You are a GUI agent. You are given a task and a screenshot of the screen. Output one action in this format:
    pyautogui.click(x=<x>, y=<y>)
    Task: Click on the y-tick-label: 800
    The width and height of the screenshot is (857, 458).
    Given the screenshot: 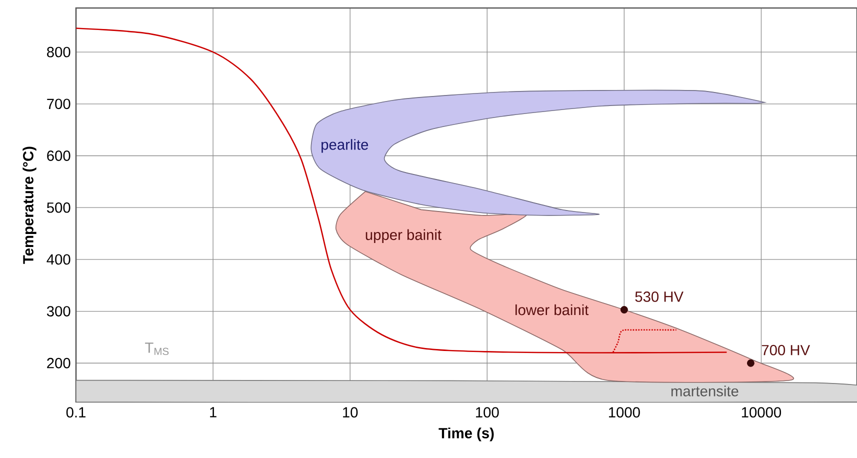 What is the action you would take?
    pyautogui.click(x=58, y=52)
    